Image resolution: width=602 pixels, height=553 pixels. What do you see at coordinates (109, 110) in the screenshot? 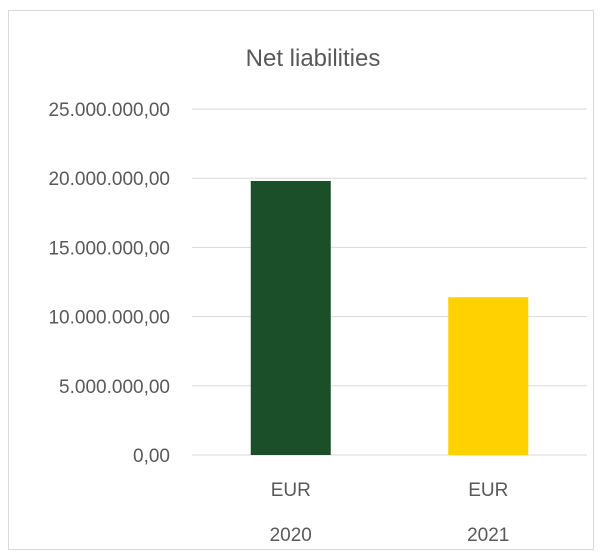
I see `y-tick-label: 25.000.000,00` at bounding box center [109, 110].